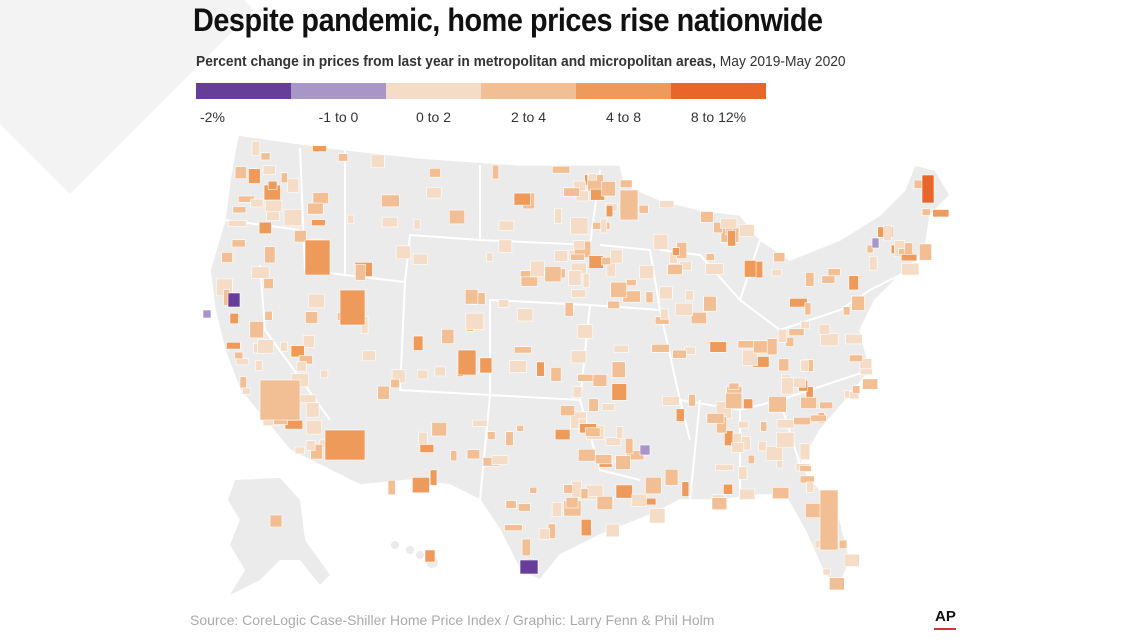 This screenshot has width=1140, height=641. I want to click on legend-label: 4 to 8, so click(623, 117).